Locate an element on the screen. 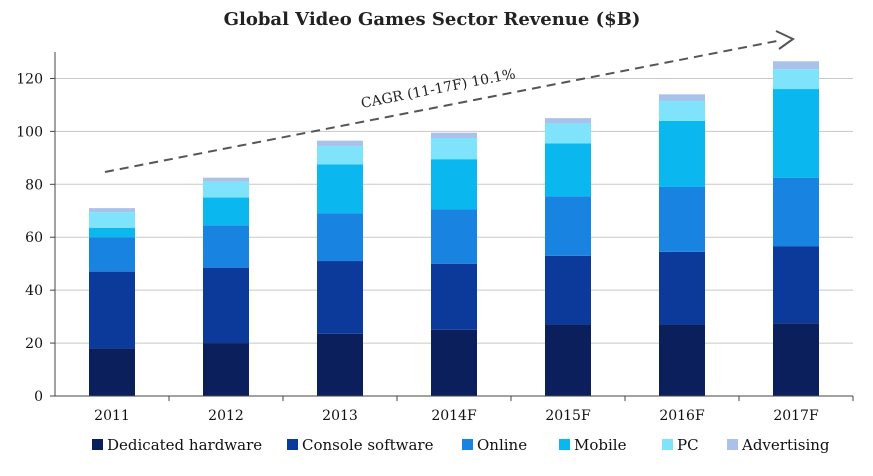  x-tick-label: 2012 is located at coordinates (226, 416).